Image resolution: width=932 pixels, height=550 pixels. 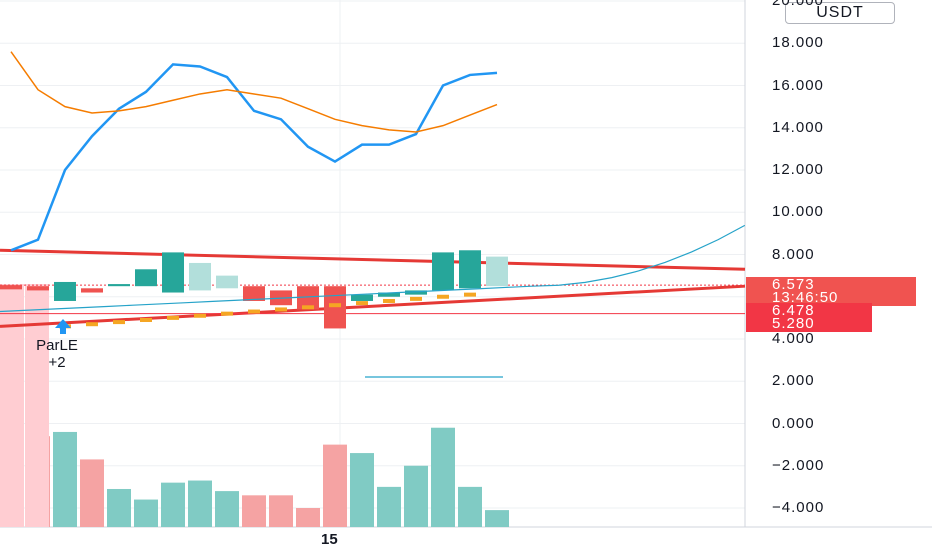 What do you see at coordinates (809, 324) in the screenshot?
I see `line-price-tag-lower: 5.280` at bounding box center [809, 324].